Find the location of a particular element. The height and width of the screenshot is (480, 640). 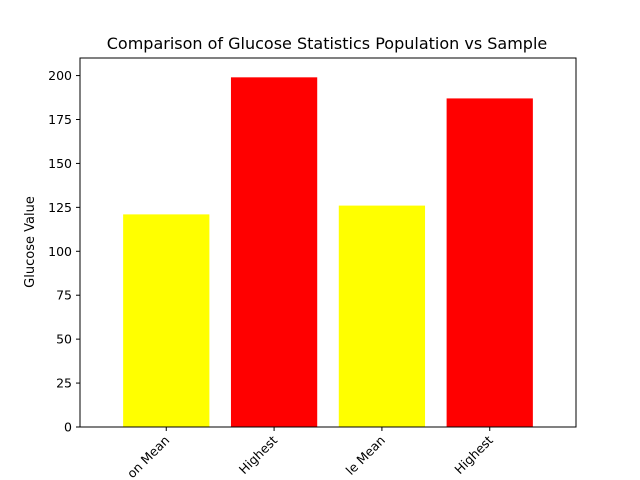

y-tick-label-50: 50 is located at coordinates (64, 339).